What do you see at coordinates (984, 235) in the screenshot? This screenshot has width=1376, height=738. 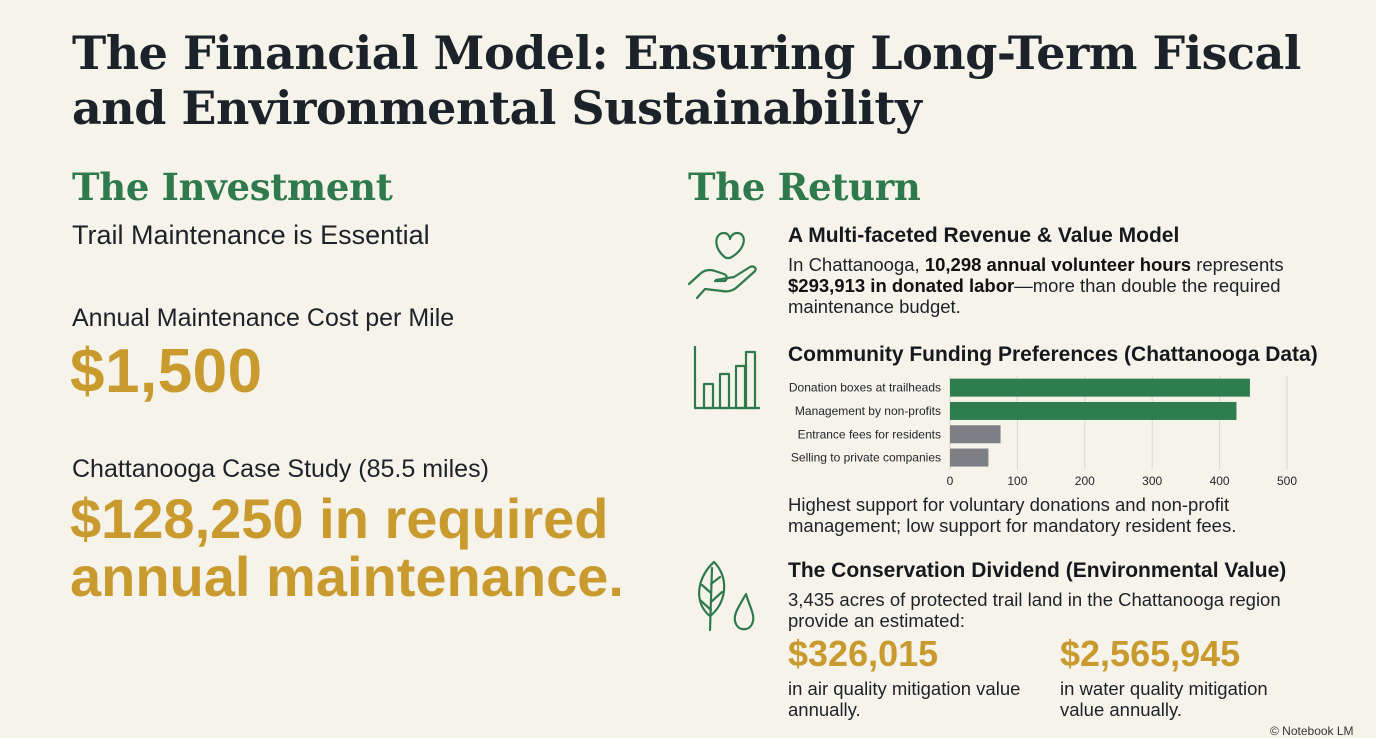 I see `revenue-model-title: A Multi-faceted Revenue & Value Model` at bounding box center [984, 235].